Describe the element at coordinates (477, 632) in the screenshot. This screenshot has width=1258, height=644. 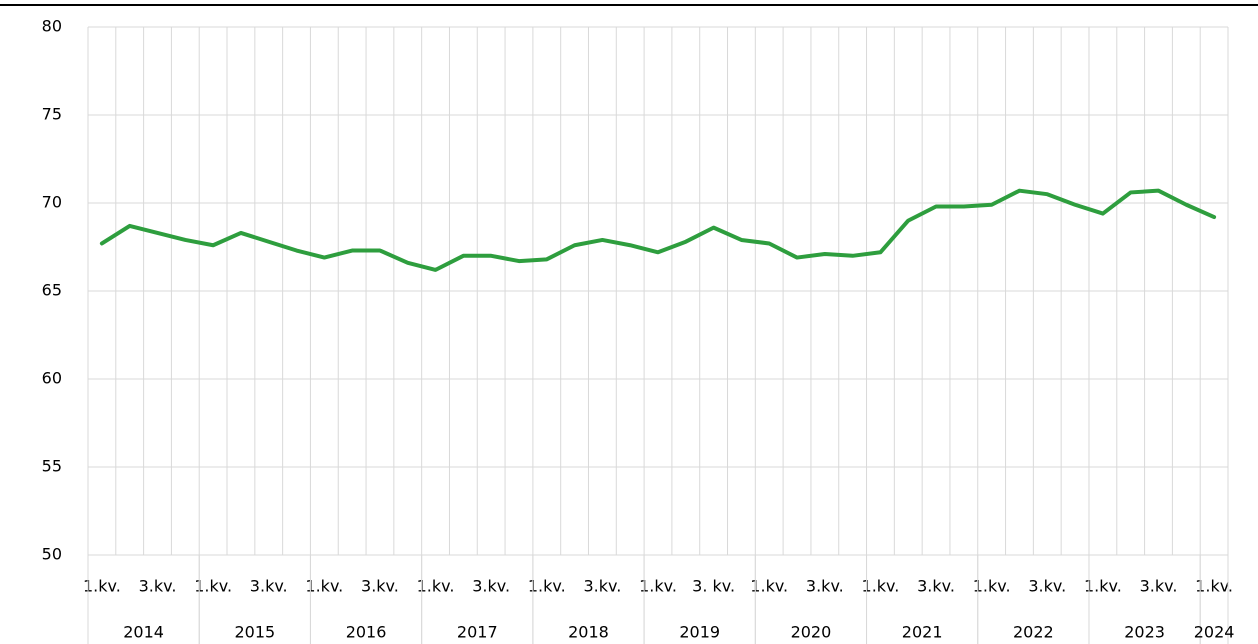
I see `year-label: 2017` at that location.